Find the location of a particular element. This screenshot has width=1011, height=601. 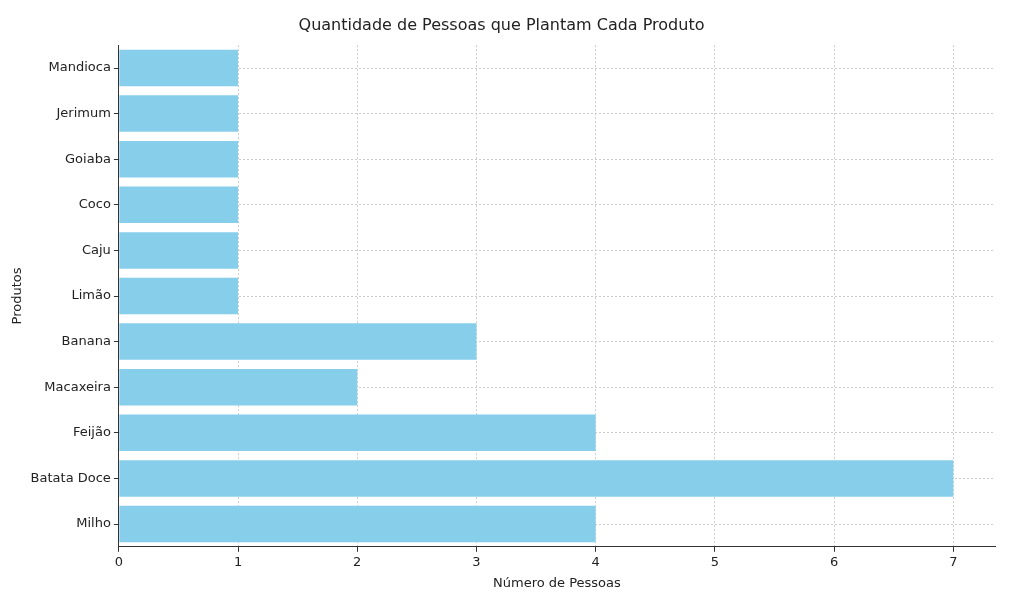

y-axis-title: Produtos is located at coordinates (17, 296).